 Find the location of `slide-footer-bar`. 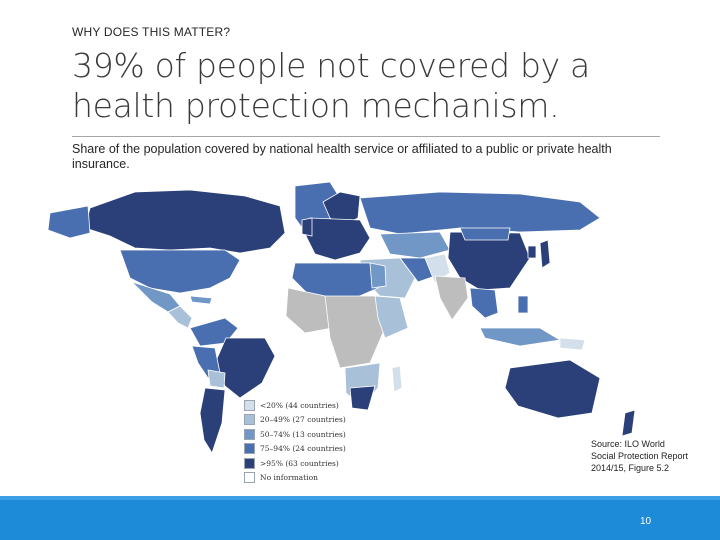

slide-footer-bar is located at coordinates (360, 520).